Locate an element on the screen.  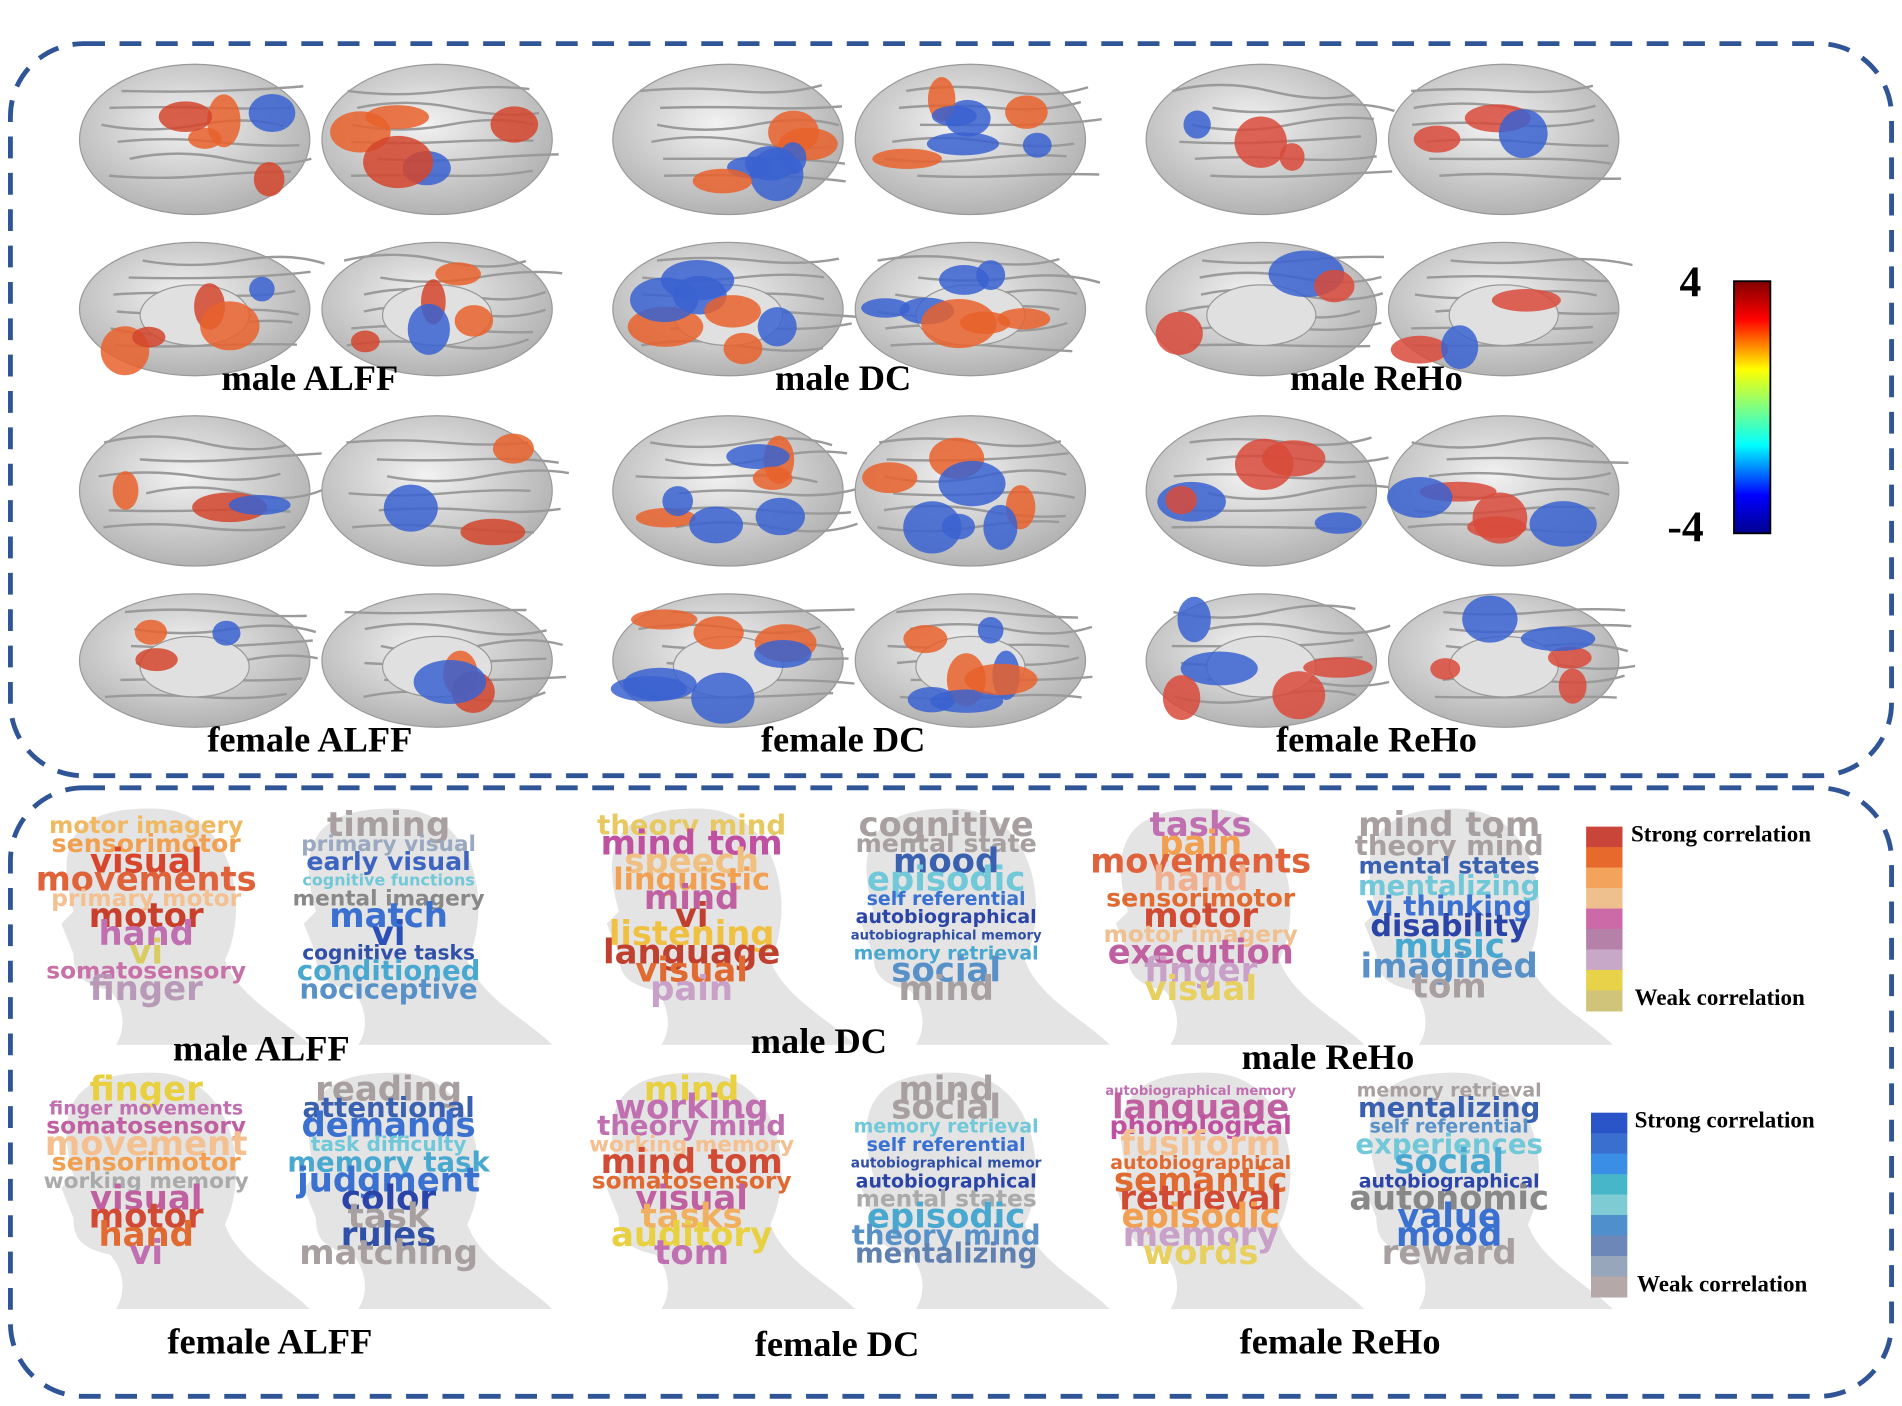
cloud-word: mood is located at coordinates (946, 861).